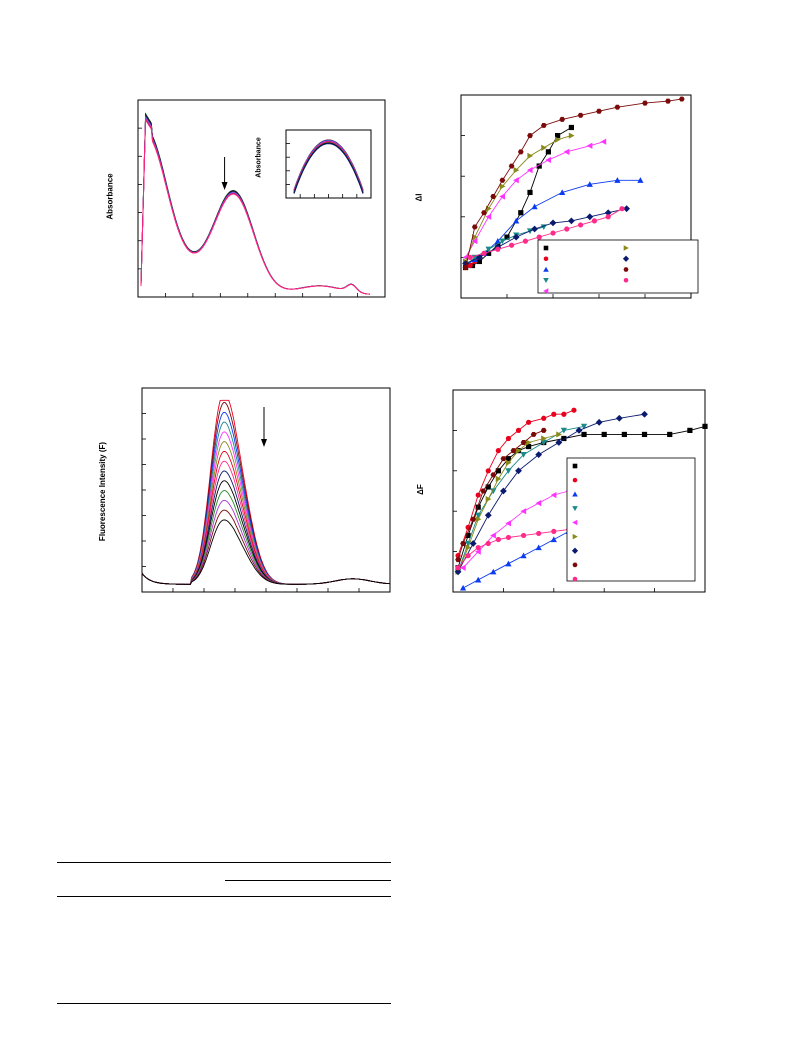 This screenshot has height=1057, width=793. I want to click on fluorescence-panel: Fluorescence Intensity (F), so click(246, 492).